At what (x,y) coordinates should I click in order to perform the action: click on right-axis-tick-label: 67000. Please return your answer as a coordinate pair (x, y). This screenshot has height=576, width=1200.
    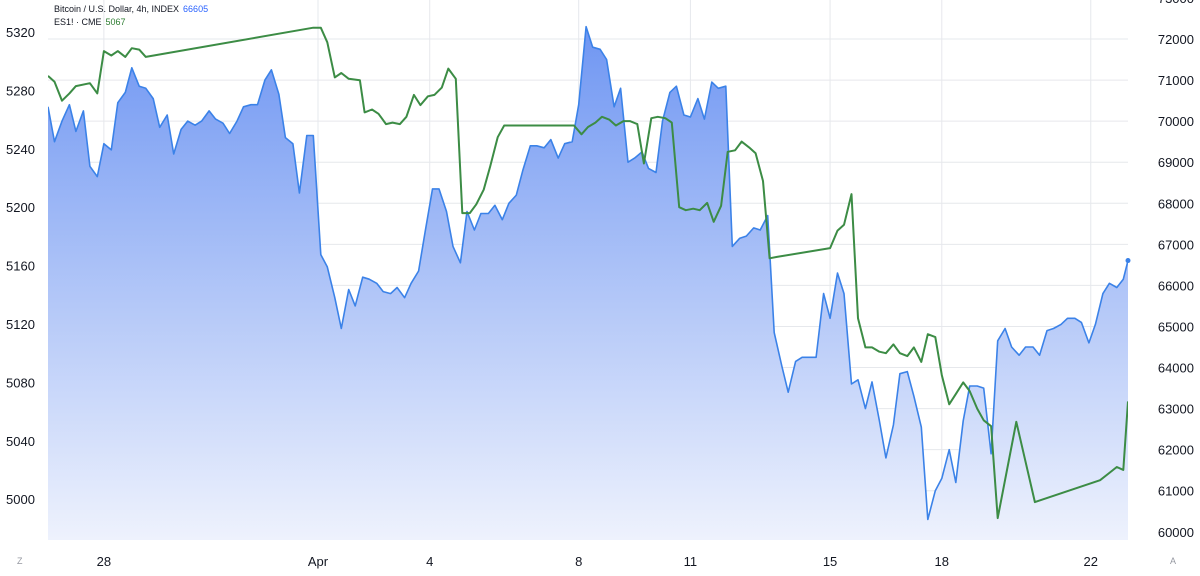
    Looking at the image, I should click on (1176, 244).